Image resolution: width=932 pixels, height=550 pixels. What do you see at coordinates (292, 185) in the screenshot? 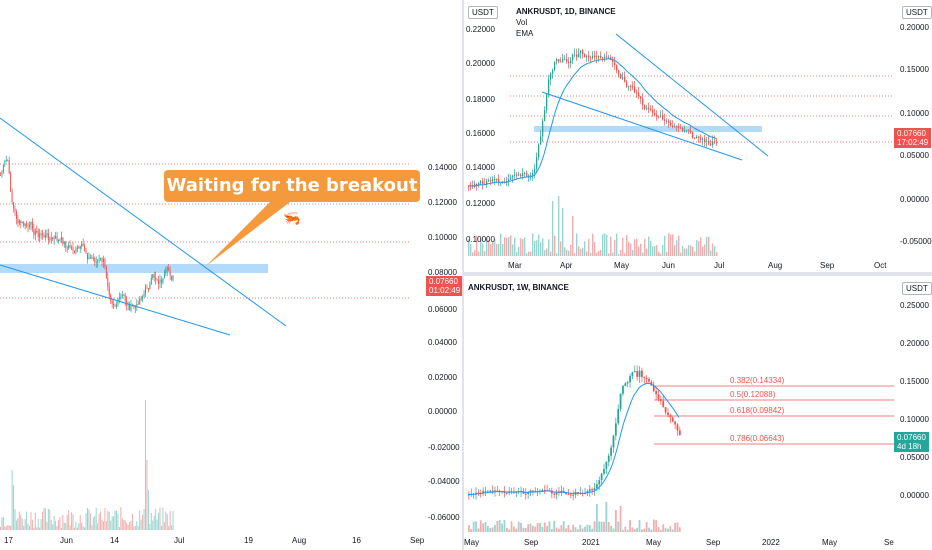
I see `callout-text: Waiting for the breakout` at bounding box center [292, 185].